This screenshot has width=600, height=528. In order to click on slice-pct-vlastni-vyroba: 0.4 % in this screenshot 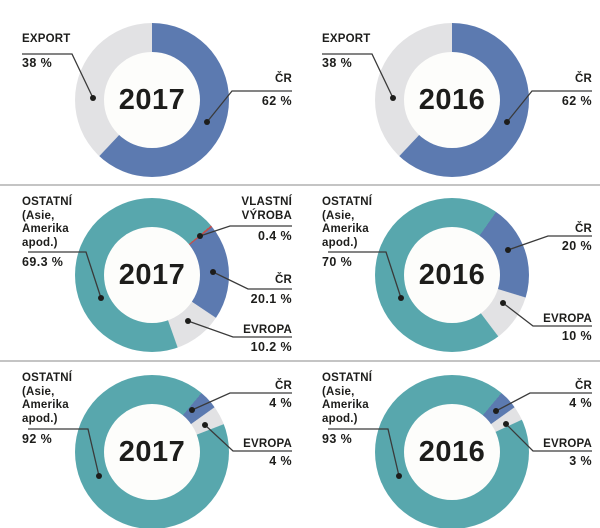, I will do `click(275, 236)`.